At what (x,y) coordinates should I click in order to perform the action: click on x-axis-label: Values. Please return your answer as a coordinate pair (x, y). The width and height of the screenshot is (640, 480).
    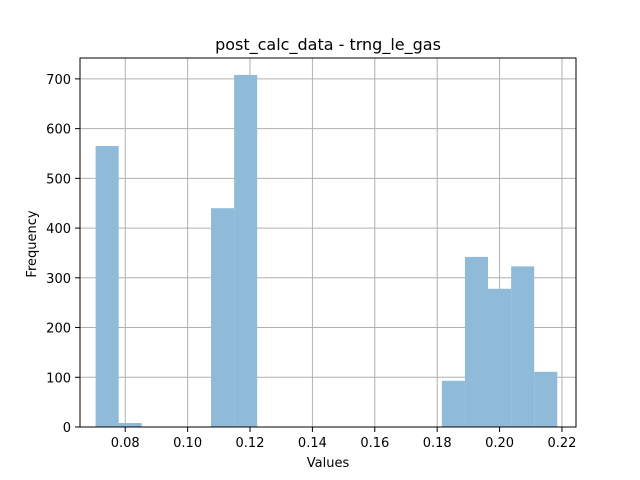
    Looking at the image, I should click on (328, 463).